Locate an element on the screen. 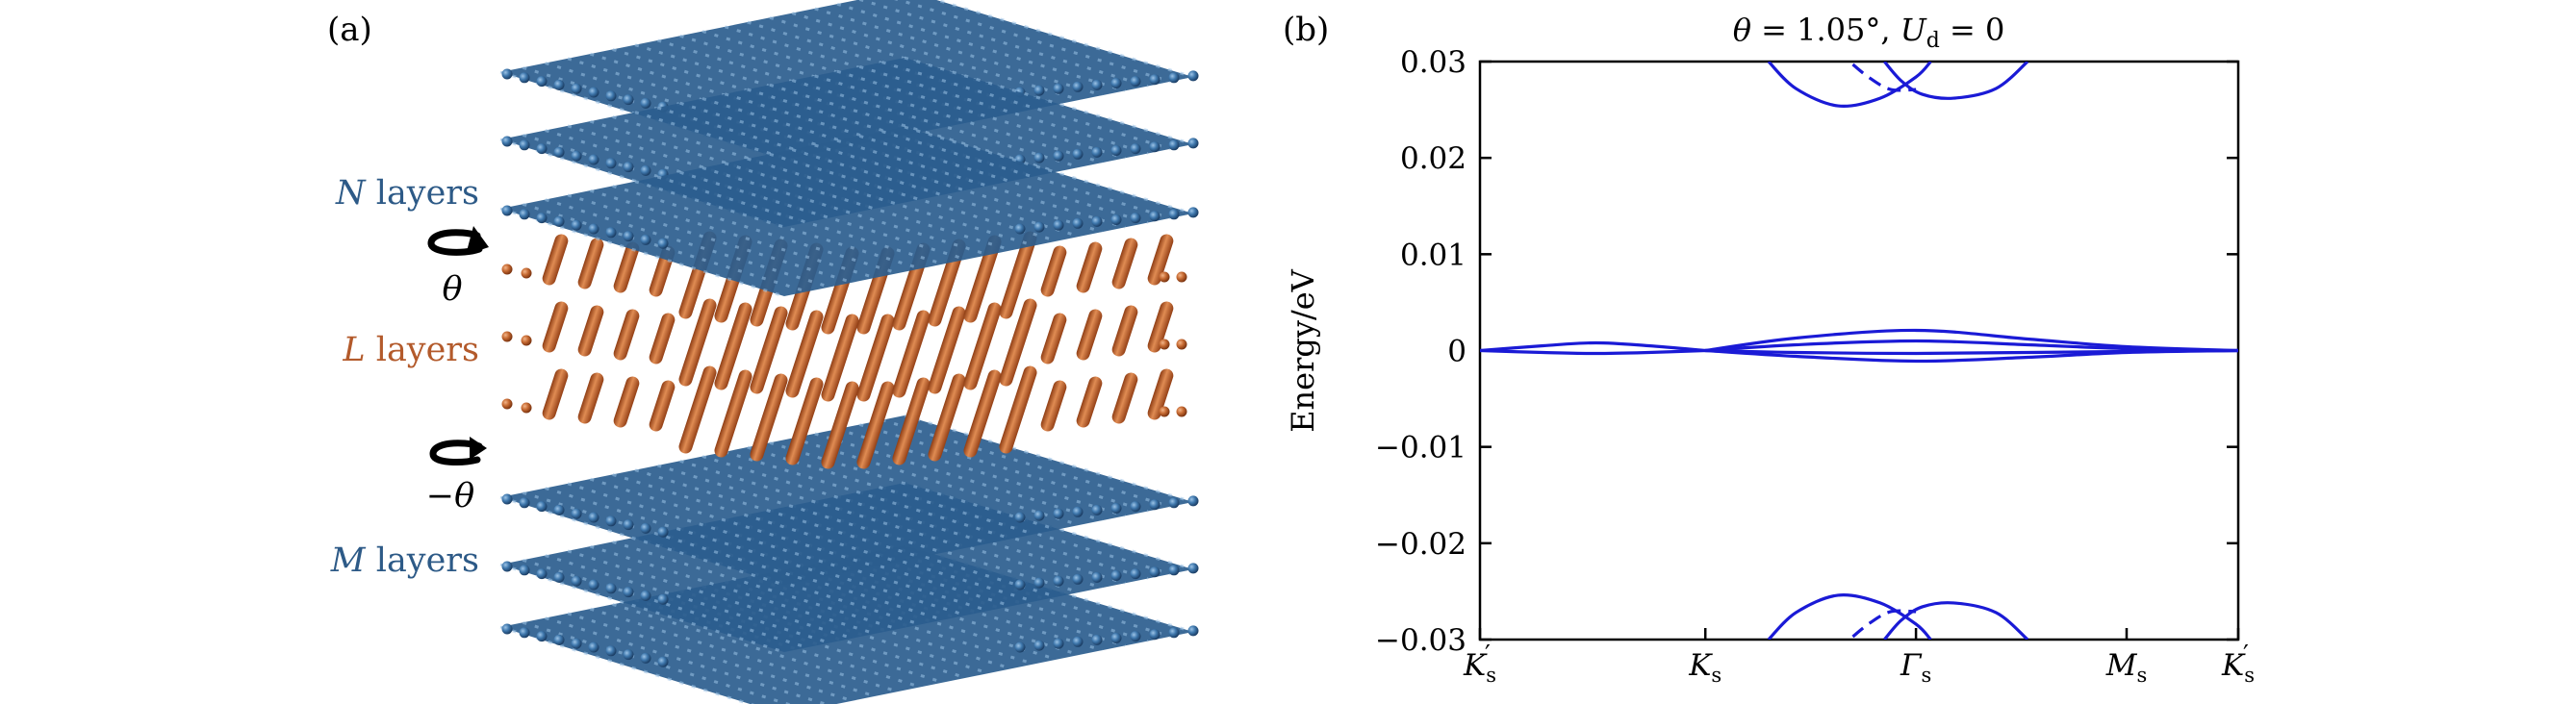  minus-theta-label: −θ is located at coordinates (450, 496).